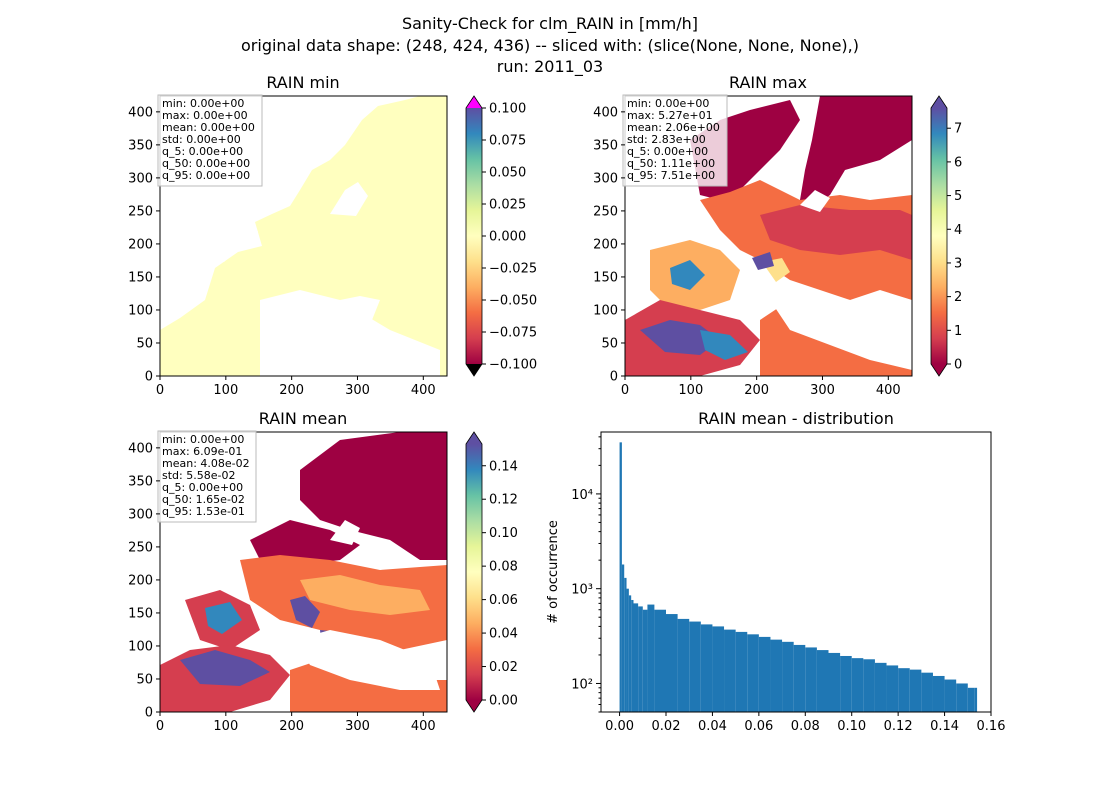 The image size is (1100, 800). Describe the element at coordinates (822, 390) in the screenshot. I see `x-tick-label: 300` at that location.